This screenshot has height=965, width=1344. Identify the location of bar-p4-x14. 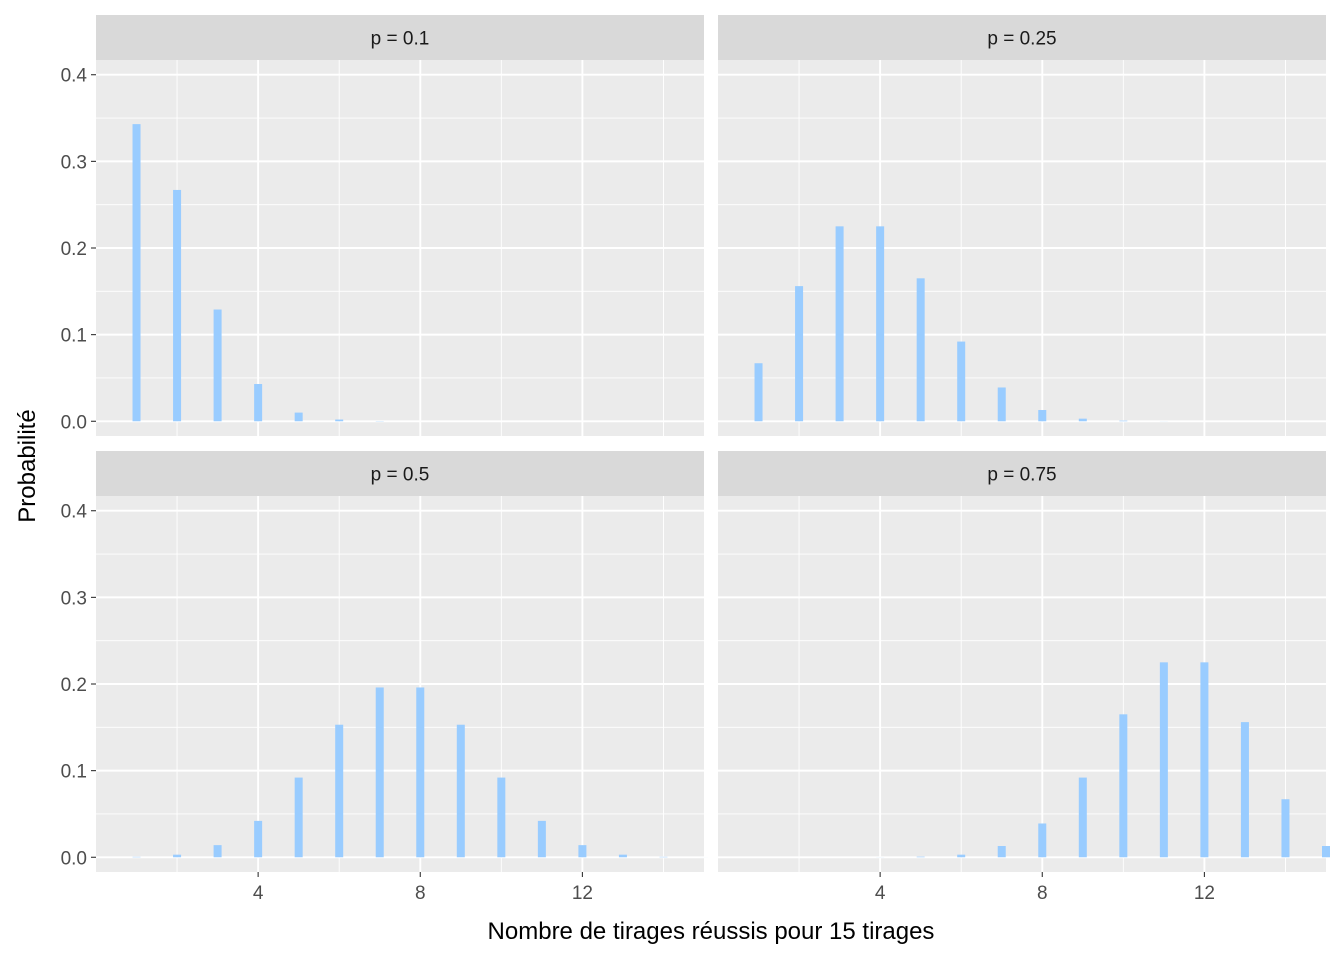
(1285, 828).